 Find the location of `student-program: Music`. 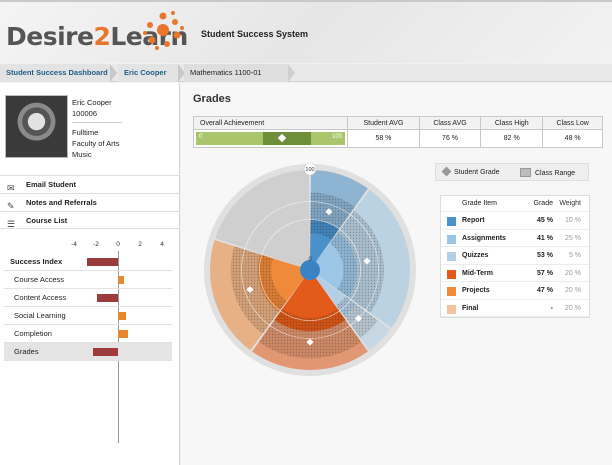

student-program: Music is located at coordinates (82, 154).